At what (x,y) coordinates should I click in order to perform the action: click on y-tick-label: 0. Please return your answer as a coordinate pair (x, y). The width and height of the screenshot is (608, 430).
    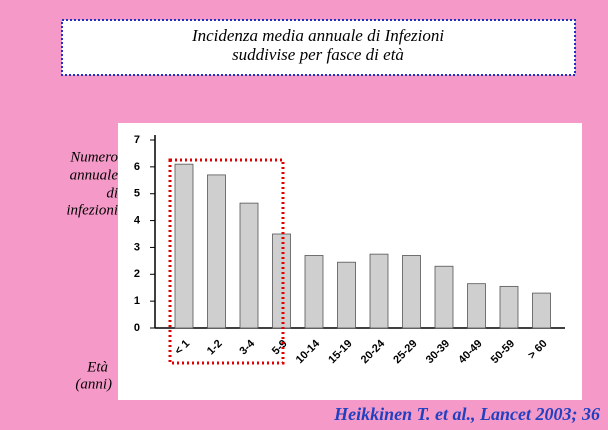
    Looking at the image, I should click on (137, 328).